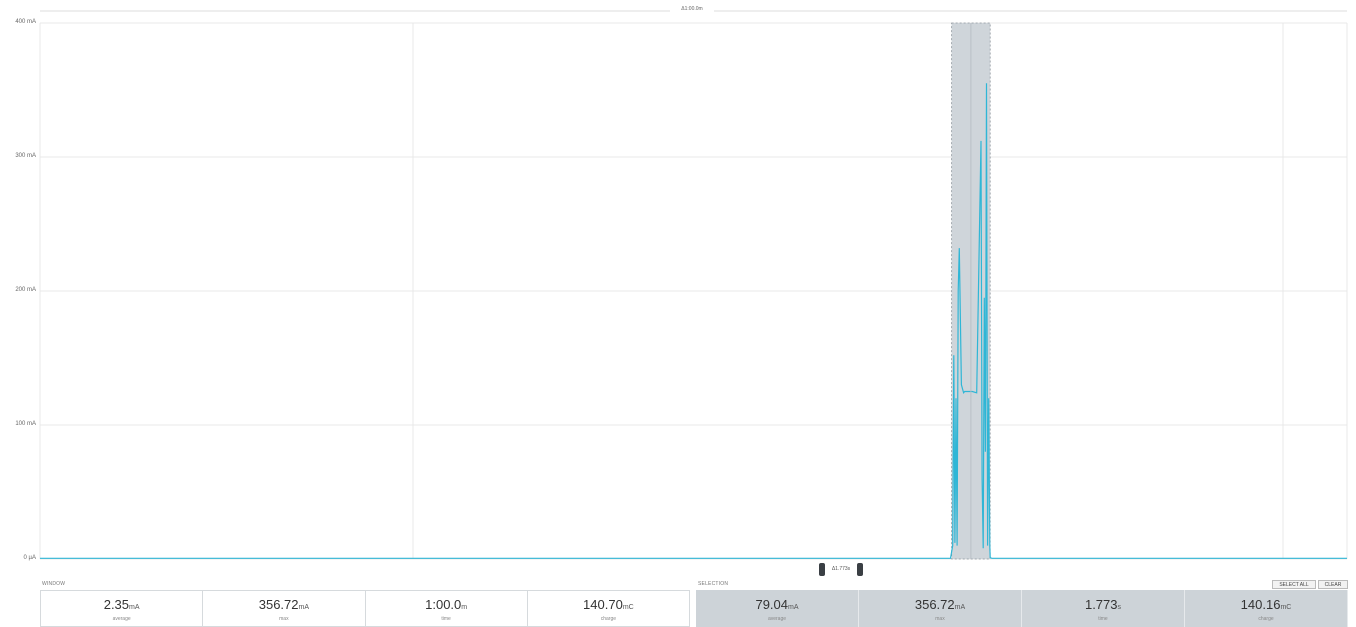 This screenshot has height=627, width=1356. I want to click on window-max: 356.72mA max, so click(284, 608).